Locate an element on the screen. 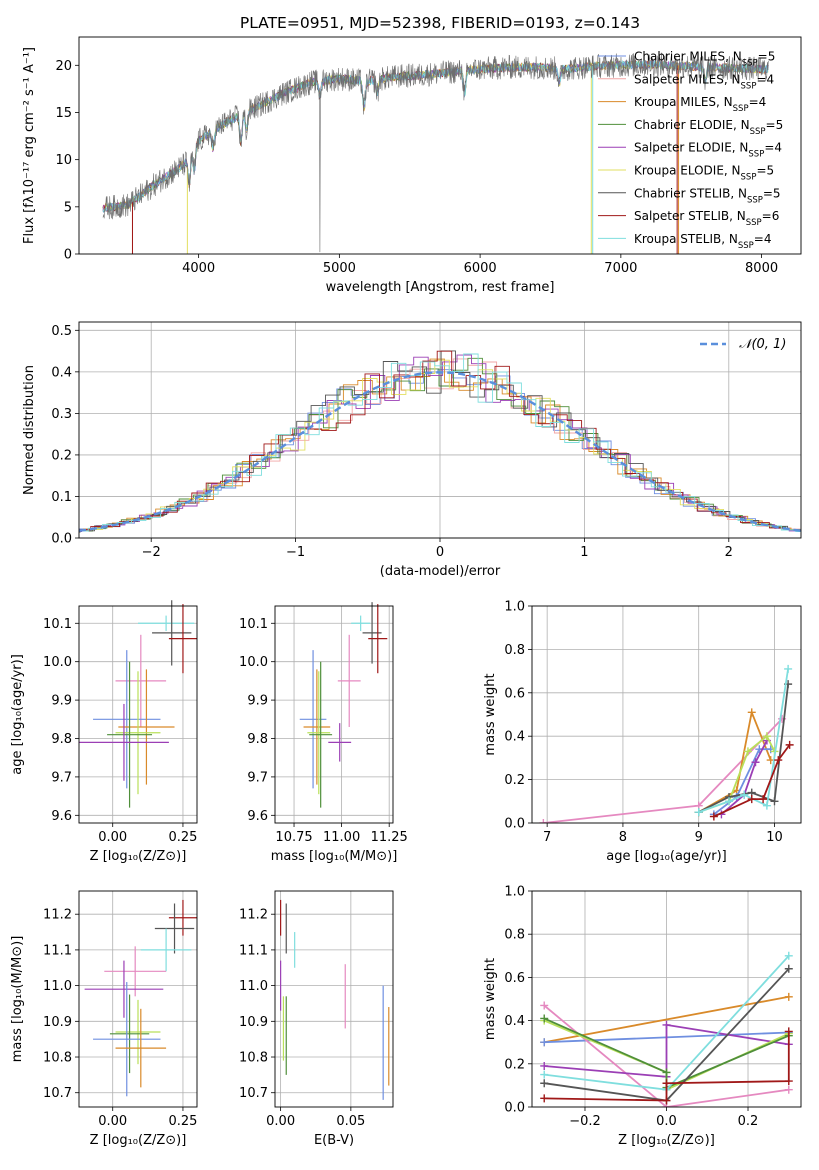  legend-text: Chabrier MILES, N is located at coordinates (688, 57).